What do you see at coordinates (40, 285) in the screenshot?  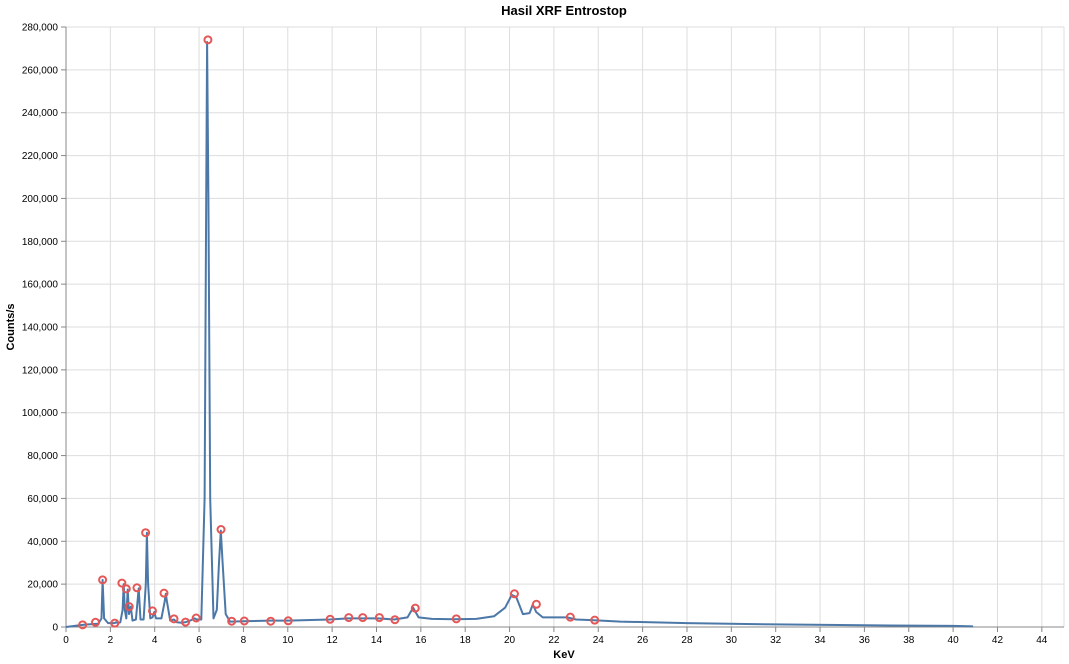 I see `y-tick-label: 160,000` at bounding box center [40, 285].